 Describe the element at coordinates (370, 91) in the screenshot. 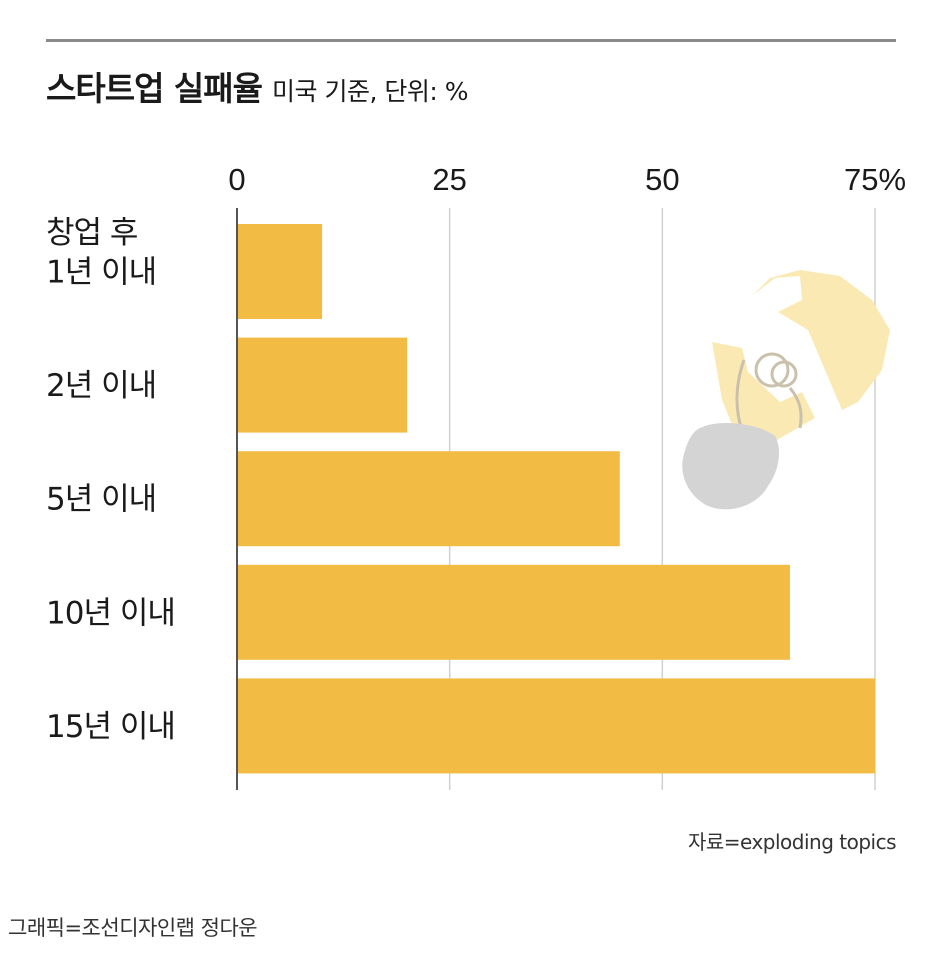

I see `chart-subtitle: 미국 기준, 단위: %` at that location.